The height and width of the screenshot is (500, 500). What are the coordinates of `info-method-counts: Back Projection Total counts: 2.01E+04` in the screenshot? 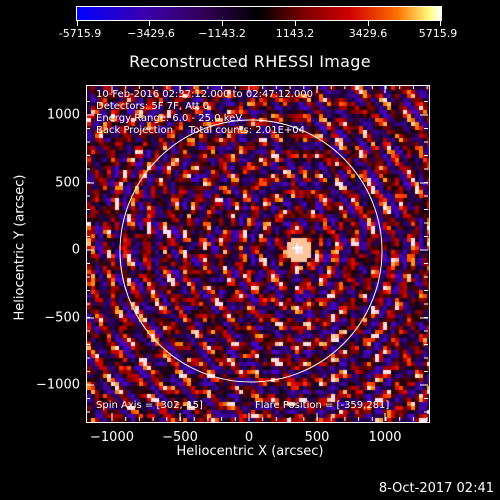 It's located at (200, 130).